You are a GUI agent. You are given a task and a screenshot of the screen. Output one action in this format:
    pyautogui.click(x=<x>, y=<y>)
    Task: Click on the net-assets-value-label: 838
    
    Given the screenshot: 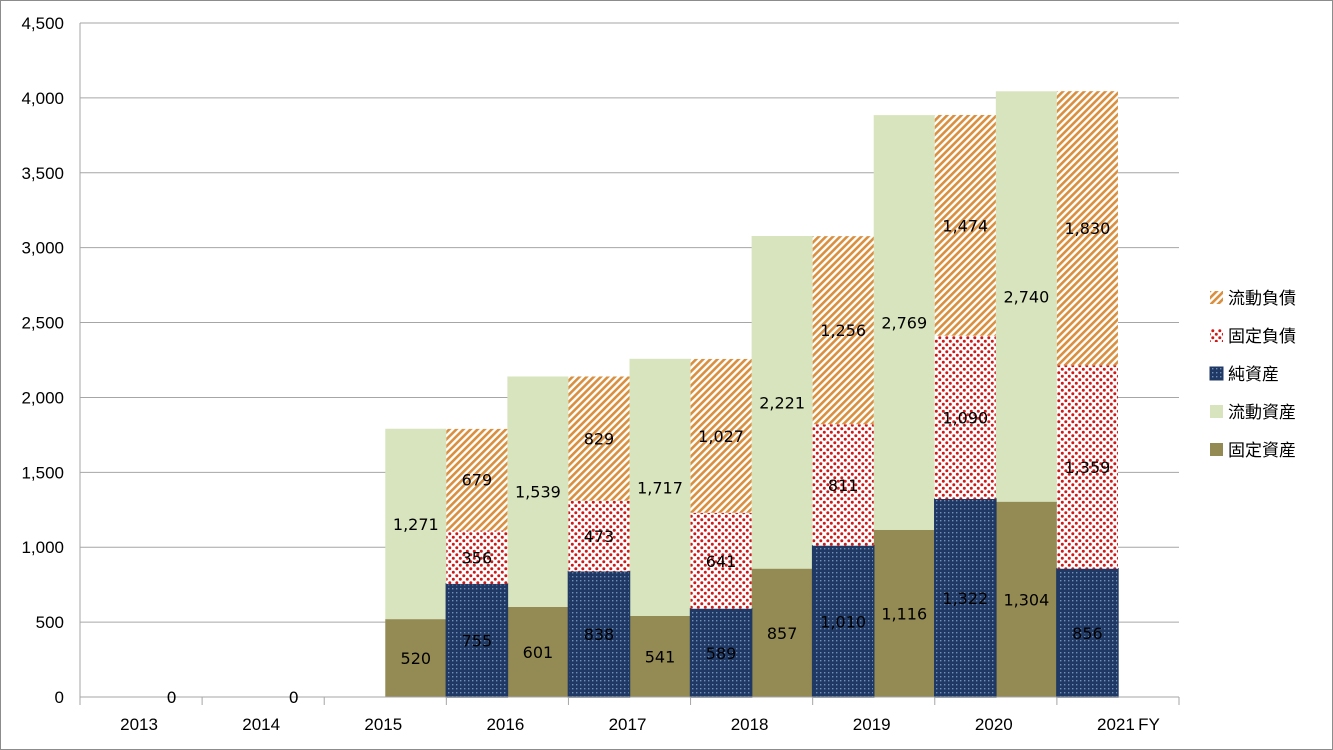 What is the action you would take?
    pyautogui.click(x=599, y=634)
    